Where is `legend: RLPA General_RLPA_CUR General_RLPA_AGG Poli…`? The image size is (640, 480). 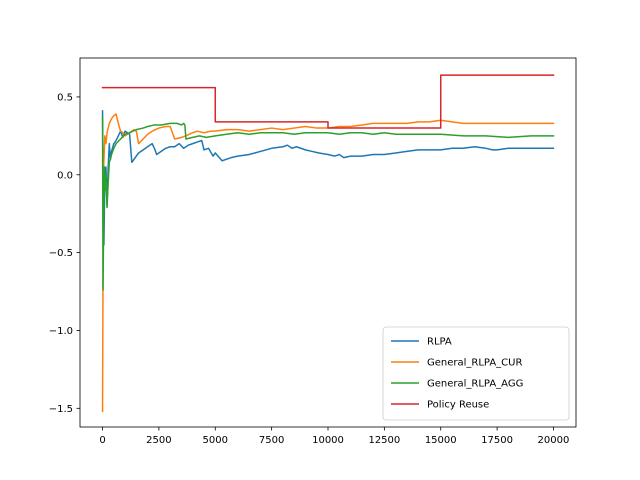 legend: RLPA General_RLPA_CUR General_RLPA_AGG Poli… is located at coordinates (476, 373).